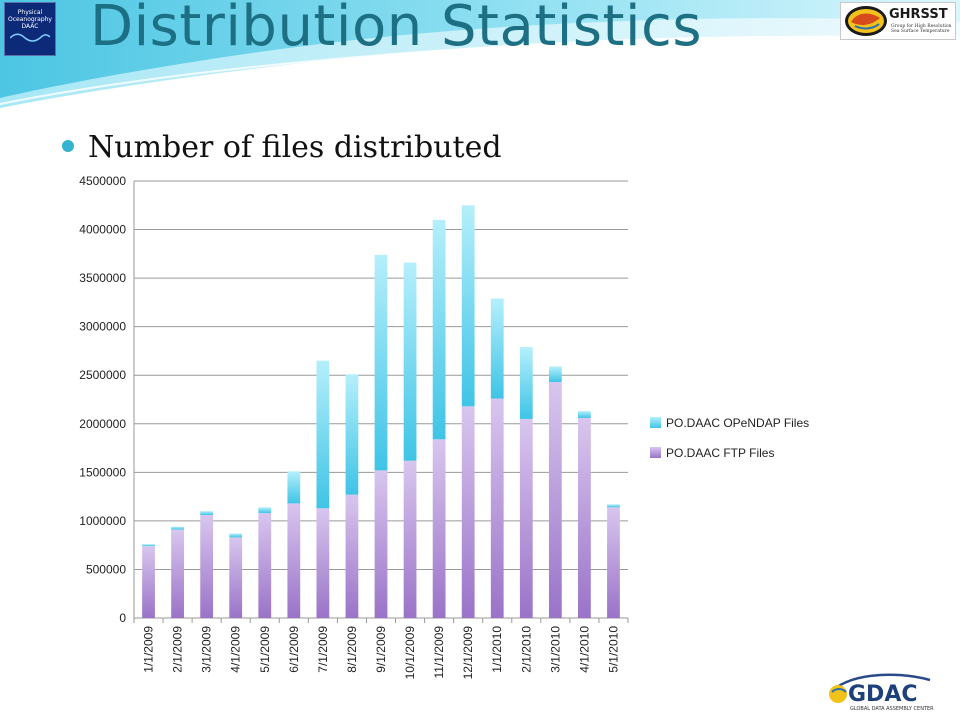 The height and width of the screenshot is (720, 960). I want to click on gdac-logo: GDAC GLOBAL DATA ASSEMBLY CENTER, so click(881, 692).